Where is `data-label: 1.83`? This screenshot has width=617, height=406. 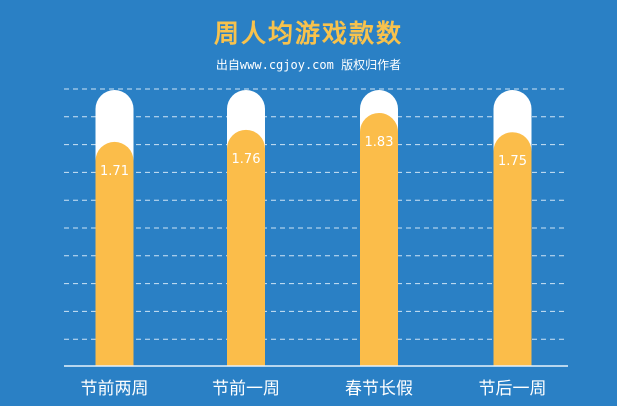
data-label: 1.83 is located at coordinates (379, 142).